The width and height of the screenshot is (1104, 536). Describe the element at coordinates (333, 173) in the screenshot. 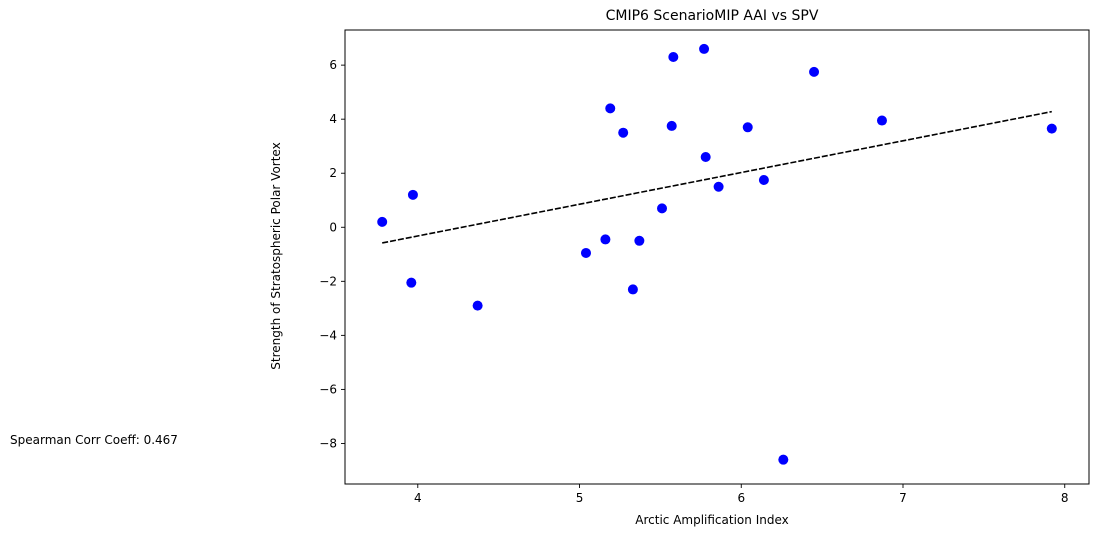

I see `y-tick-label: 2` at that location.